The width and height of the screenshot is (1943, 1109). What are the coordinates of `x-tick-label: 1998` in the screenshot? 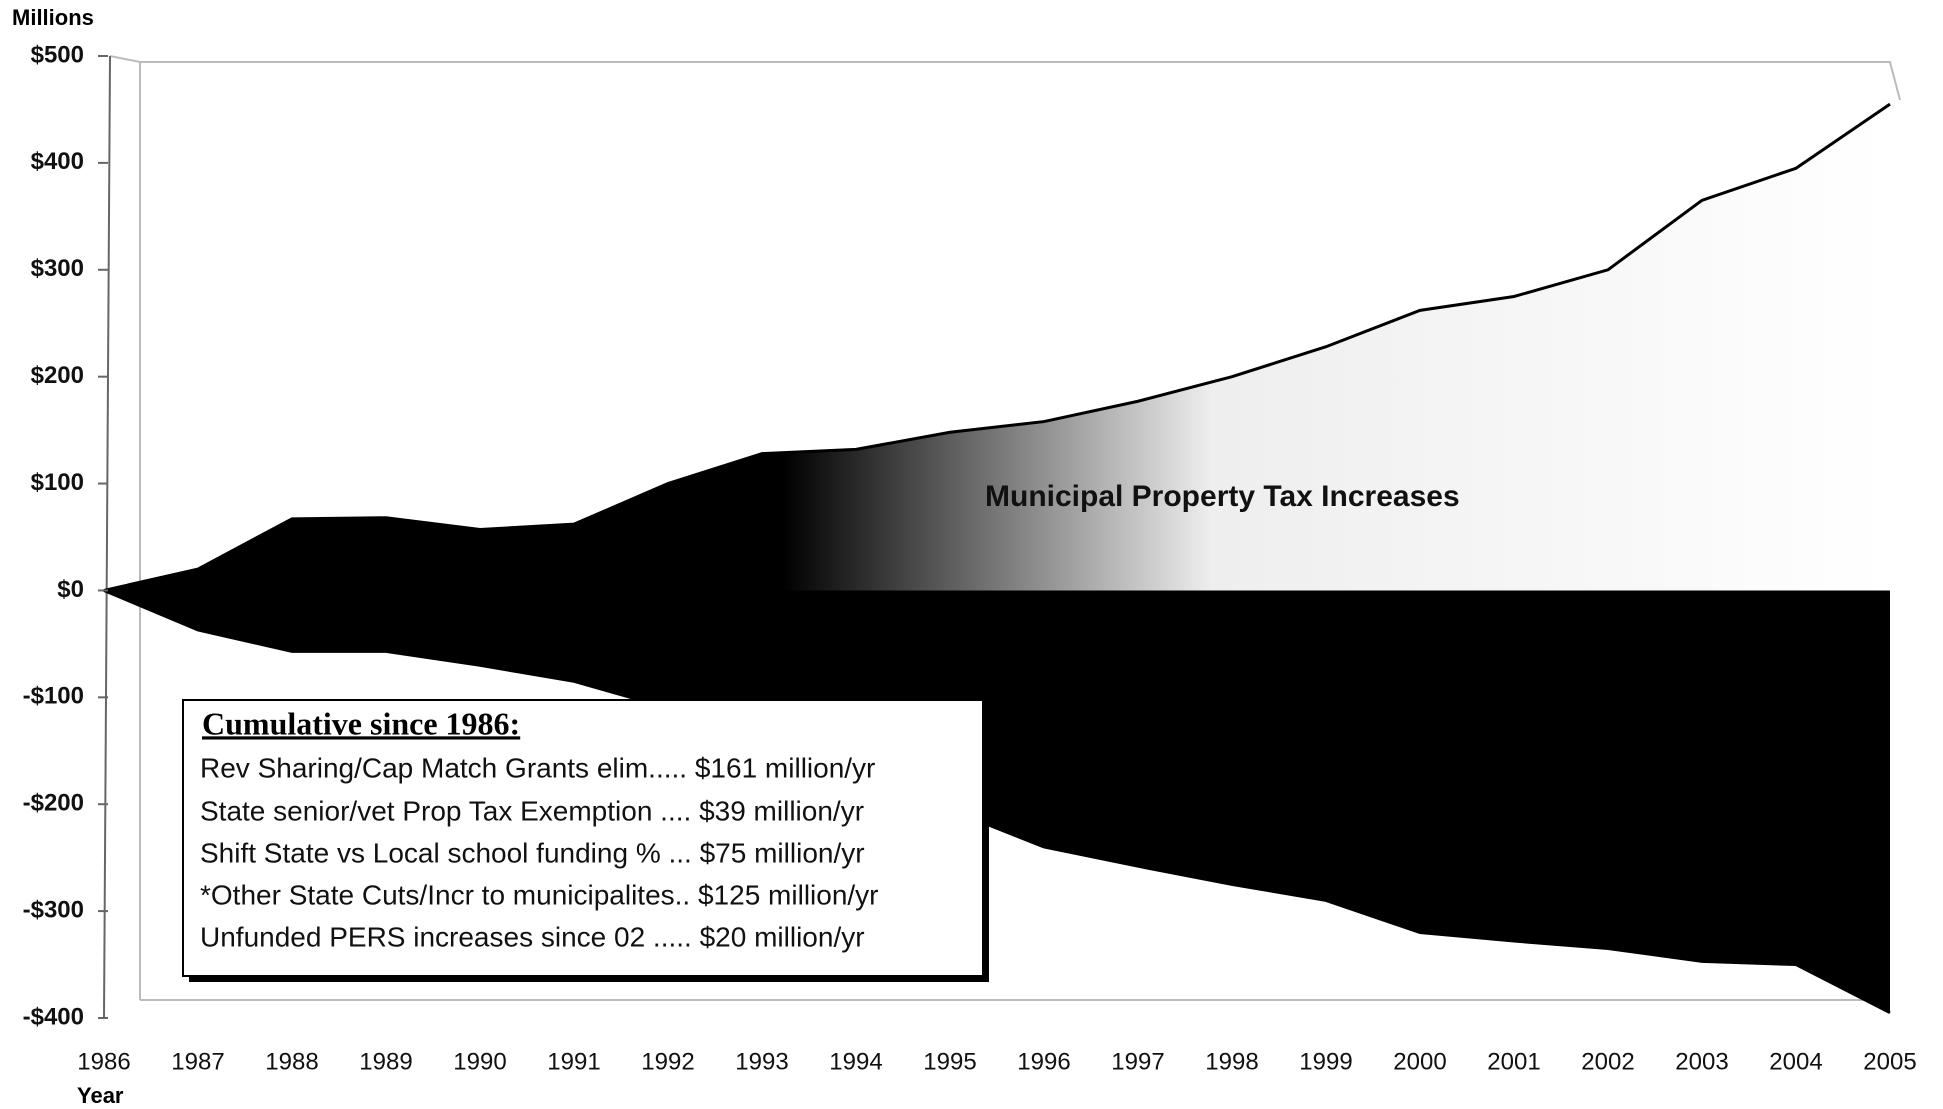 It's located at (1231, 1061).